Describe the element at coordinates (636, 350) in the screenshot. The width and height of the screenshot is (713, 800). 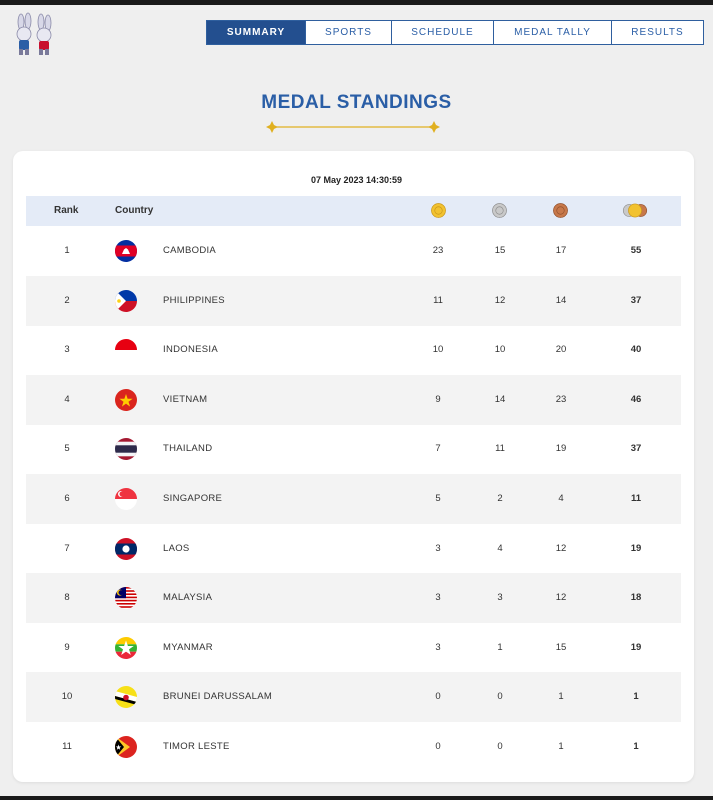
I see `total-count-cell: 40` at that location.